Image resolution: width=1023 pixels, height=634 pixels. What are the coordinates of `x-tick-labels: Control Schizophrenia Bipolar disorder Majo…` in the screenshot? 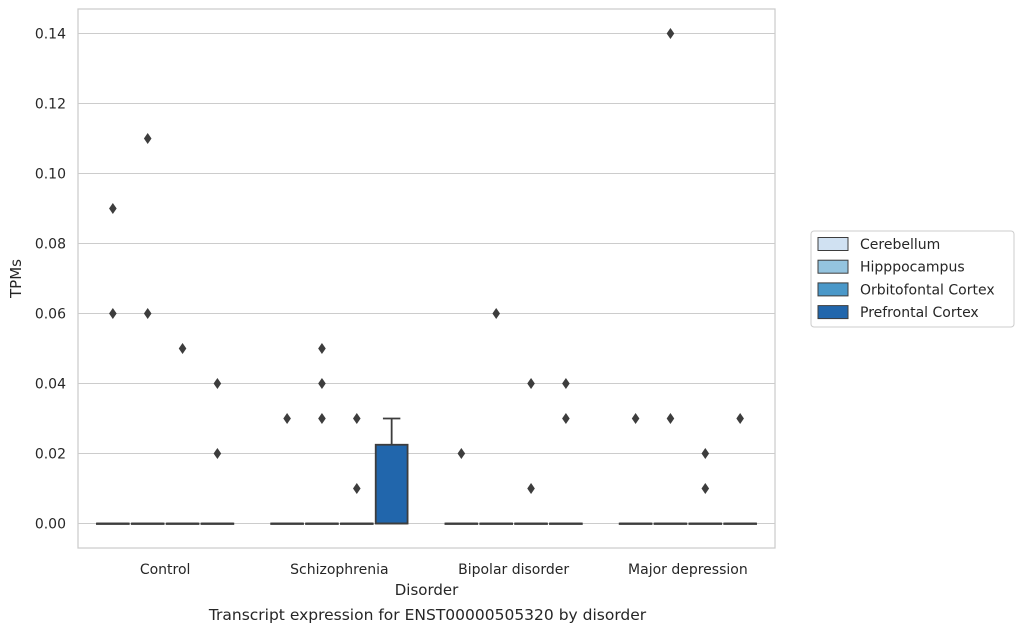 It's located at (444, 570).